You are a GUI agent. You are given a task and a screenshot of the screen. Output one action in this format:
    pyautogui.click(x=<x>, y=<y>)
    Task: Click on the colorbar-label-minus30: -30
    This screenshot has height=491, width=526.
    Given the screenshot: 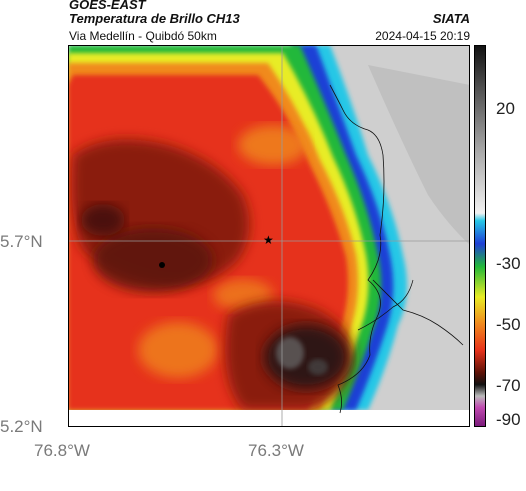 What is the action you would take?
    pyautogui.click(x=508, y=263)
    